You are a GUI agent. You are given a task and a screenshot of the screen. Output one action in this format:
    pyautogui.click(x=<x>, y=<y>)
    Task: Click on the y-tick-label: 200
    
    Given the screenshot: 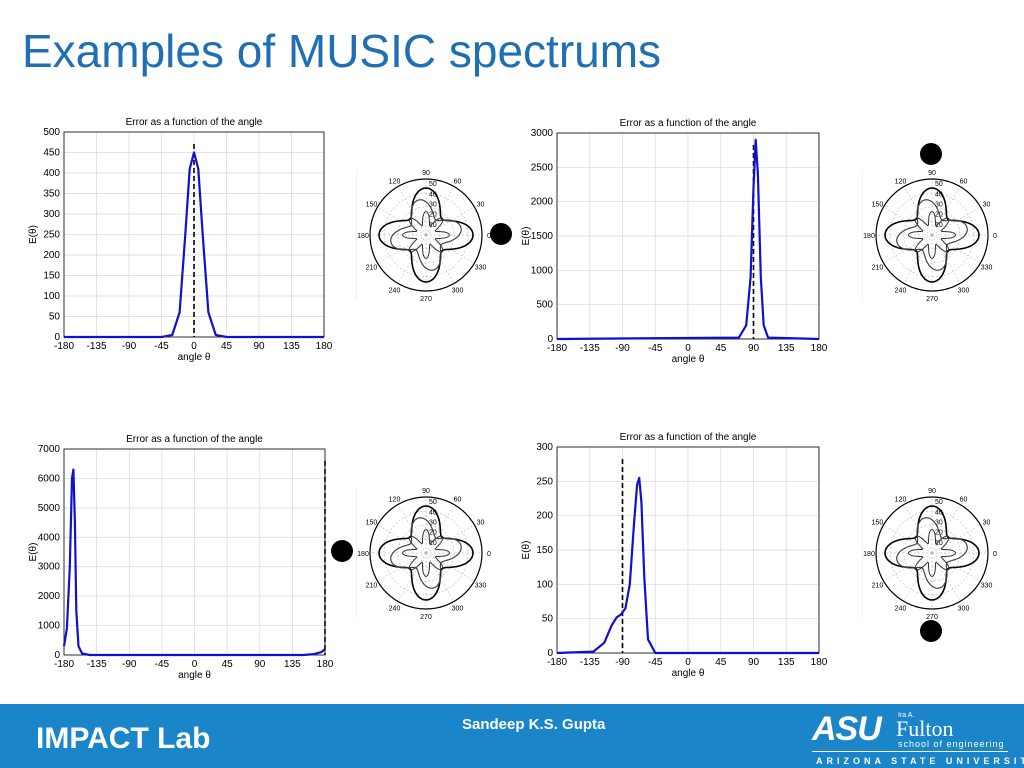 What is the action you would take?
    pyautogui.click(x=544, y=516)
    